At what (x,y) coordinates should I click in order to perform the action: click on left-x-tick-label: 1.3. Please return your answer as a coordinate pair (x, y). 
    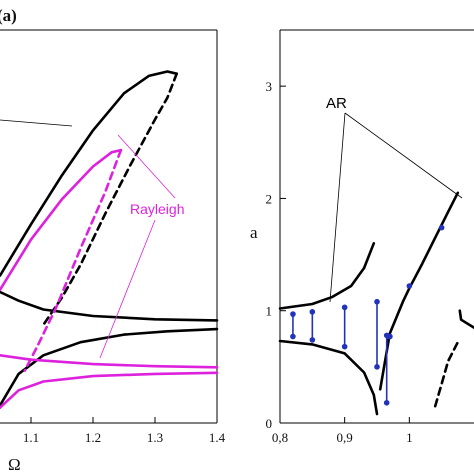
    Looking at the image, I should click on (155, 437).